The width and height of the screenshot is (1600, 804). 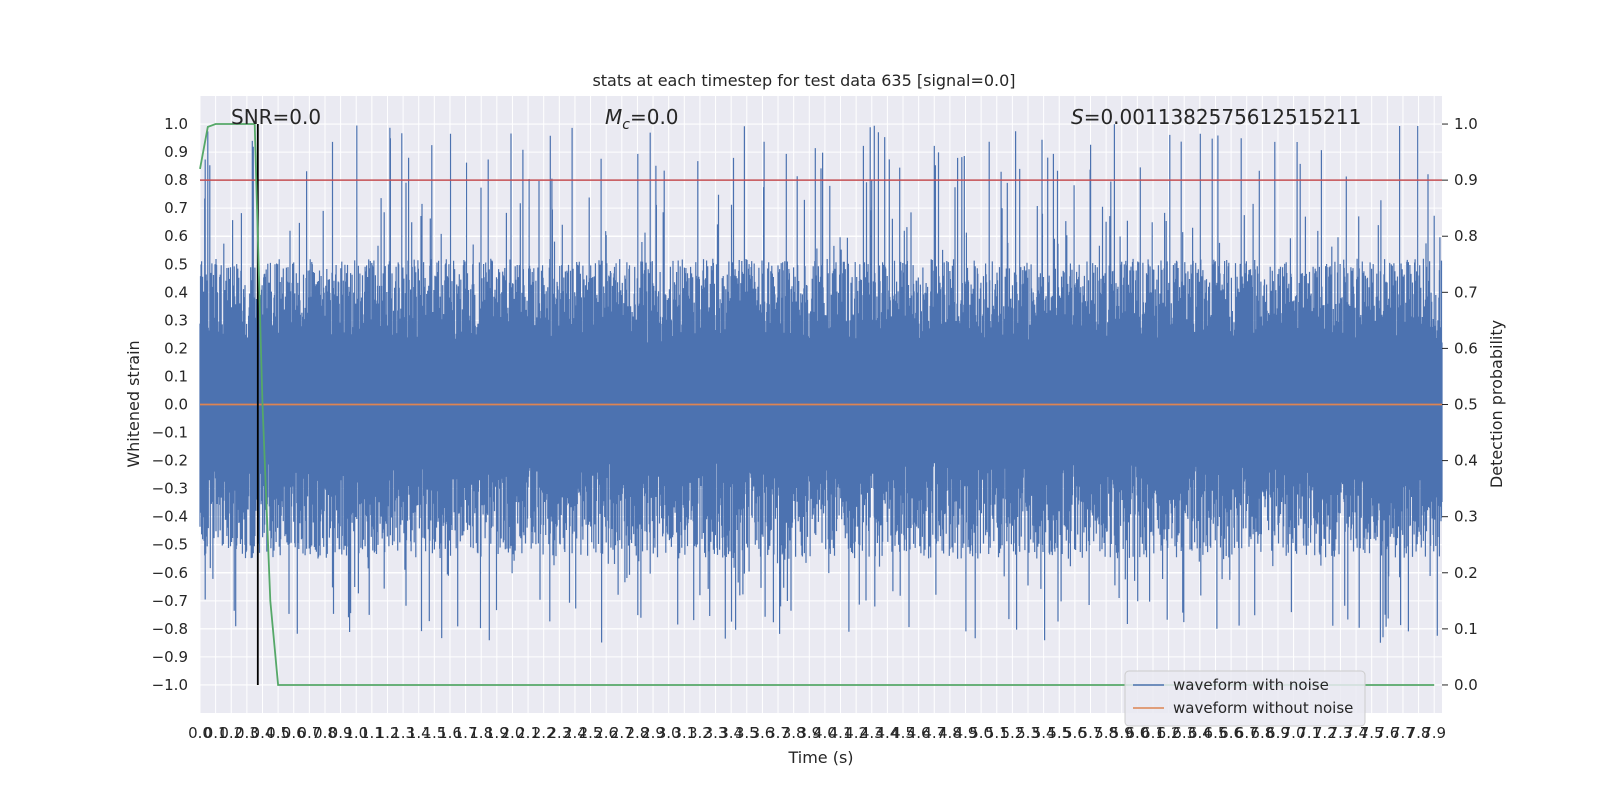 What do you see at coordinates (341, 733) in the screenshot?
I see `x-tick-label: 0.9` at bounding box center [341, 733].